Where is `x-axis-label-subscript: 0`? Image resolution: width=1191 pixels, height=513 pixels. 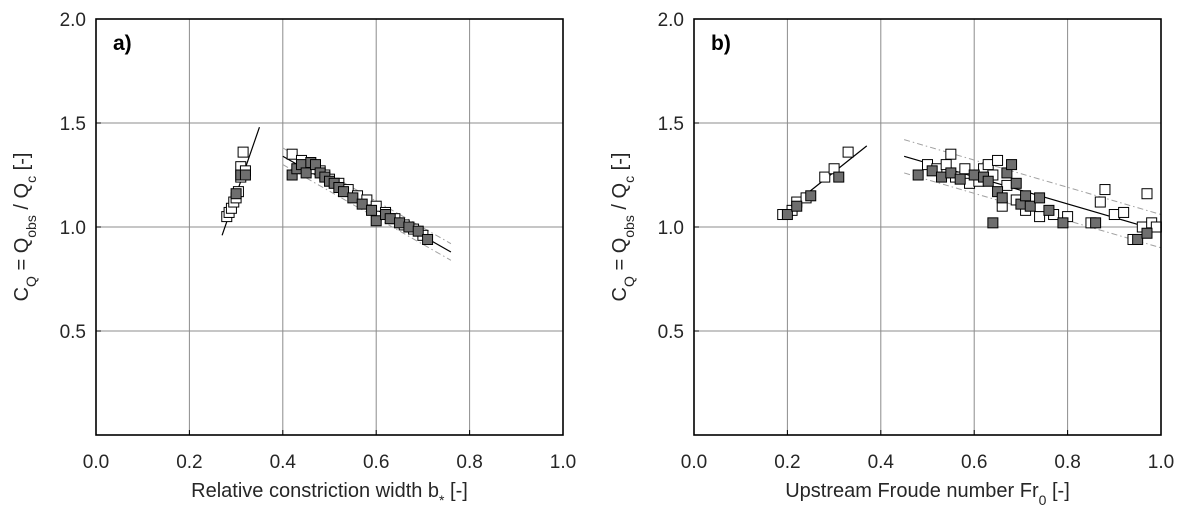
x-axis-label-subscript: 0 is located at coordinates (1043, 500).